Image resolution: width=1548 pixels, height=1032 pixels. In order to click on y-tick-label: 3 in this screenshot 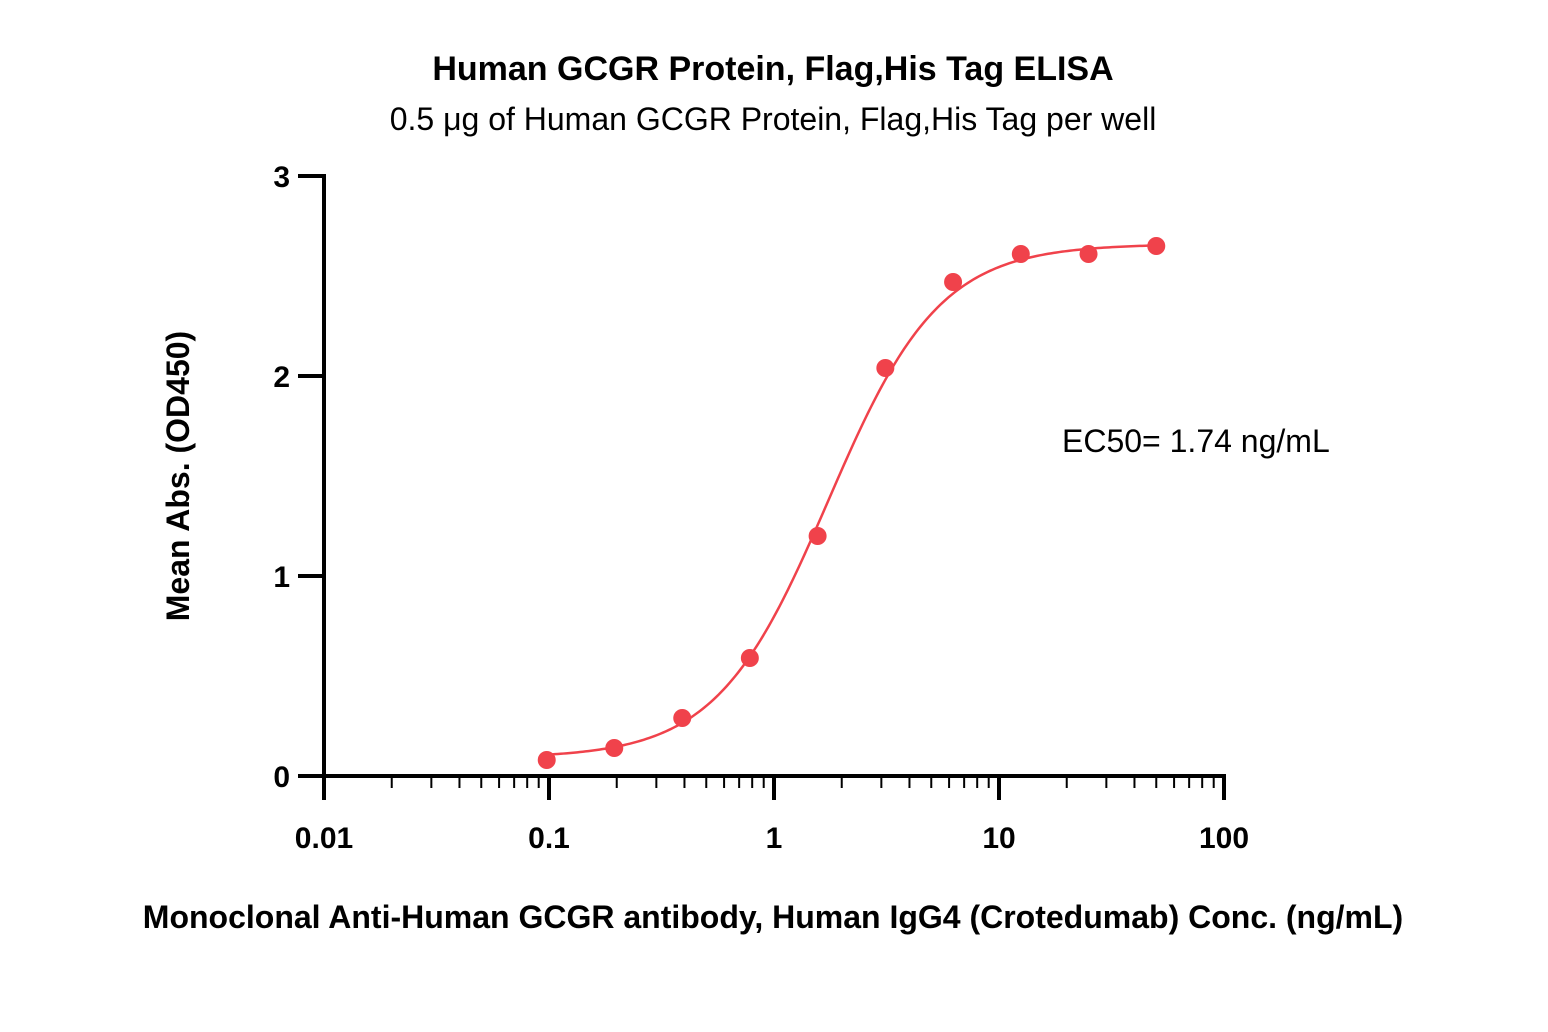, I will do `click(281, 177)`.